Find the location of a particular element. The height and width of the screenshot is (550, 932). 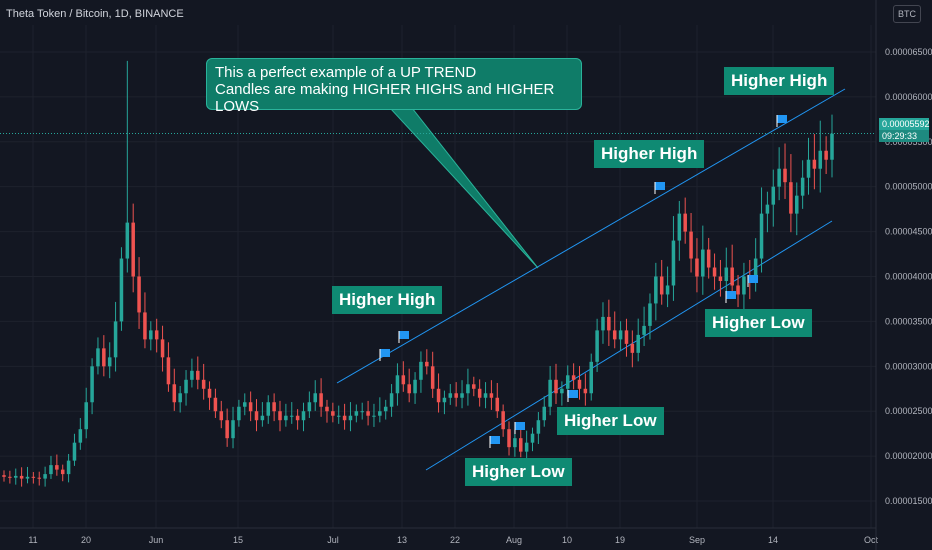

x-tick-label: Oct is located at coordinates (871, 540).